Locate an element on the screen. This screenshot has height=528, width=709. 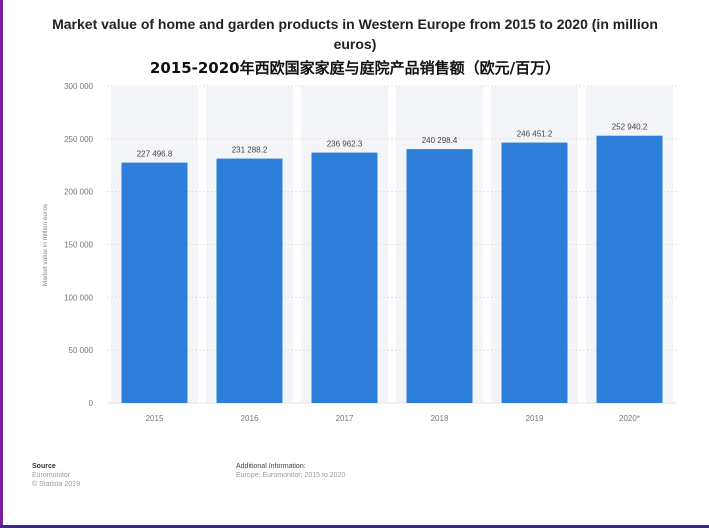
y-tick-label: 200 000 is located at coordinates (78, 192).